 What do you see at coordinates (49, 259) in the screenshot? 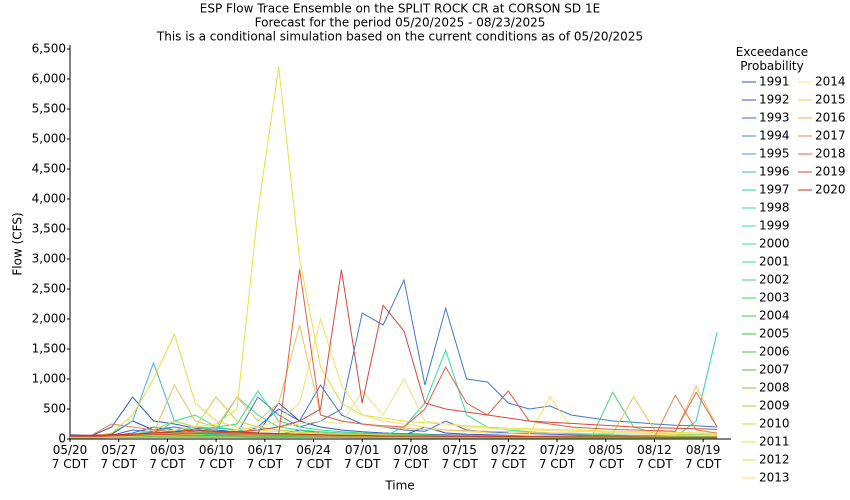
I see `y-tick-label: 3,000` at bounding box center [49, 259].